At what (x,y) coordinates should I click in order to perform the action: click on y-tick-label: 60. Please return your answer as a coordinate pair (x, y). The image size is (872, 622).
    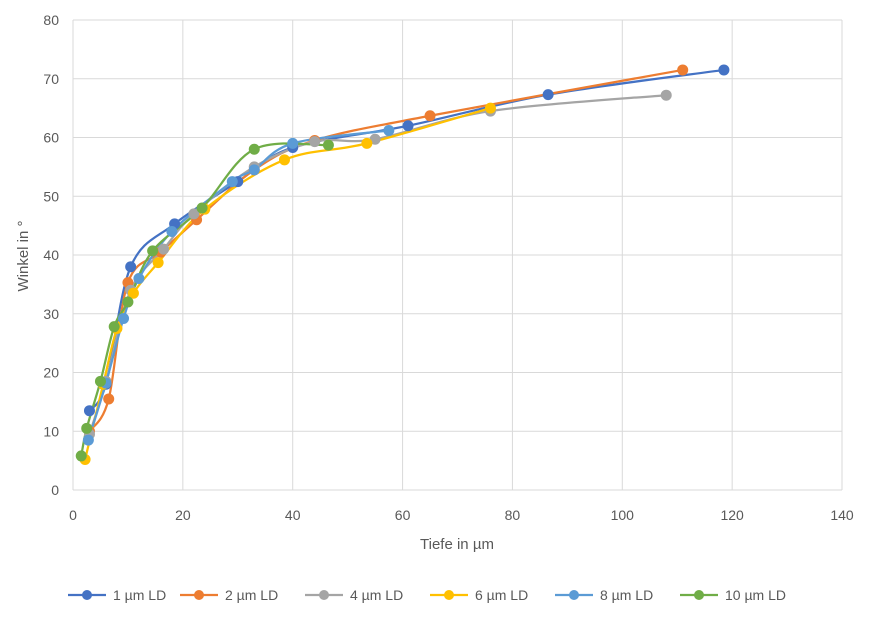
    Looking at the image, I should click on (51, 138).